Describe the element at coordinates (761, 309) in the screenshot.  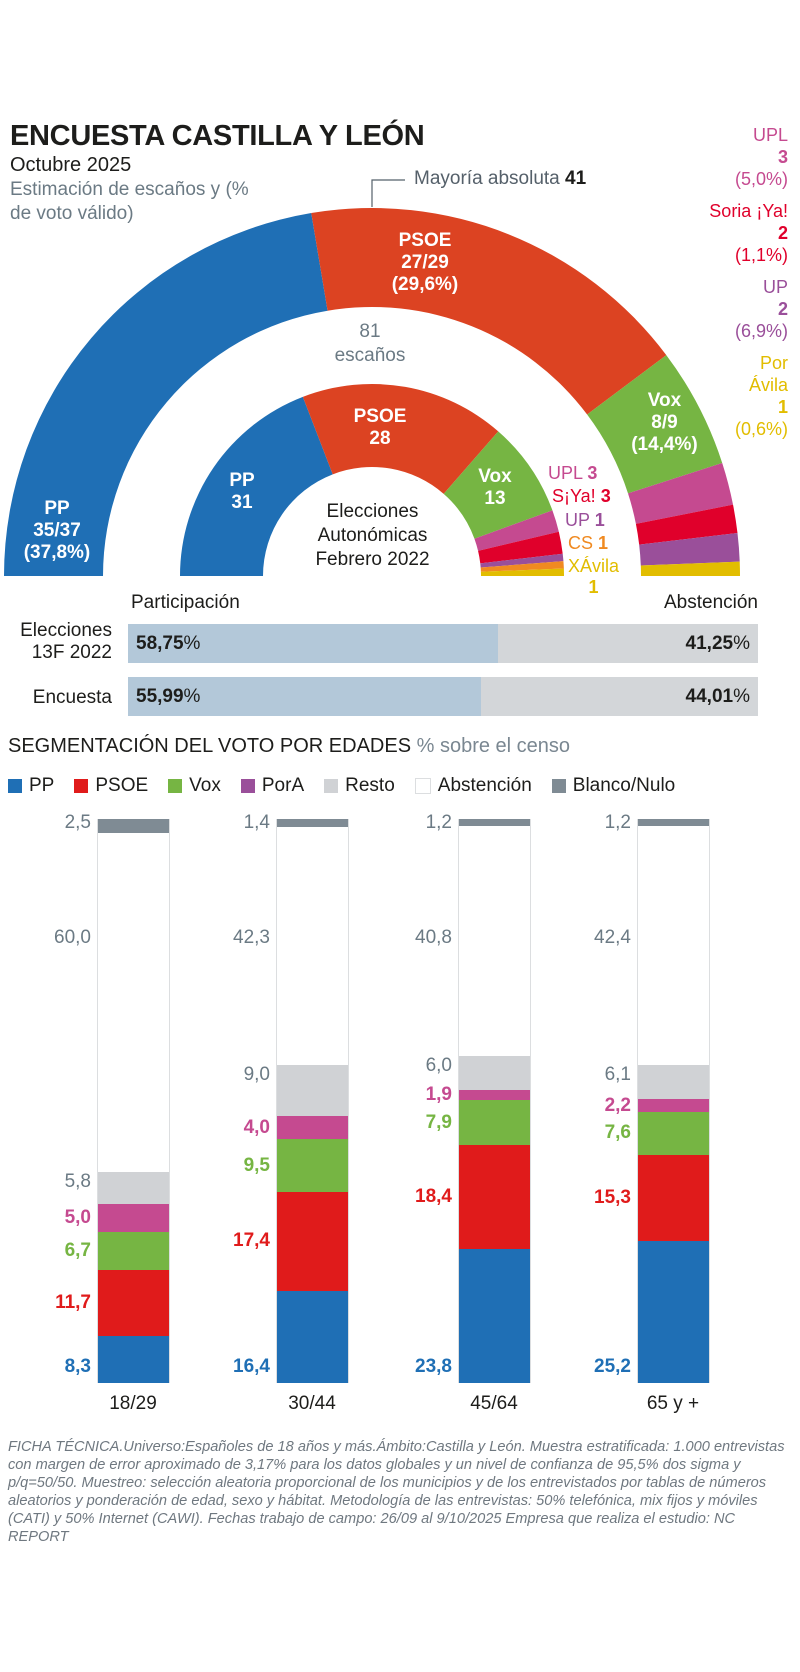
I see `side-label-up: UP 2 (6,9%)` at that location.